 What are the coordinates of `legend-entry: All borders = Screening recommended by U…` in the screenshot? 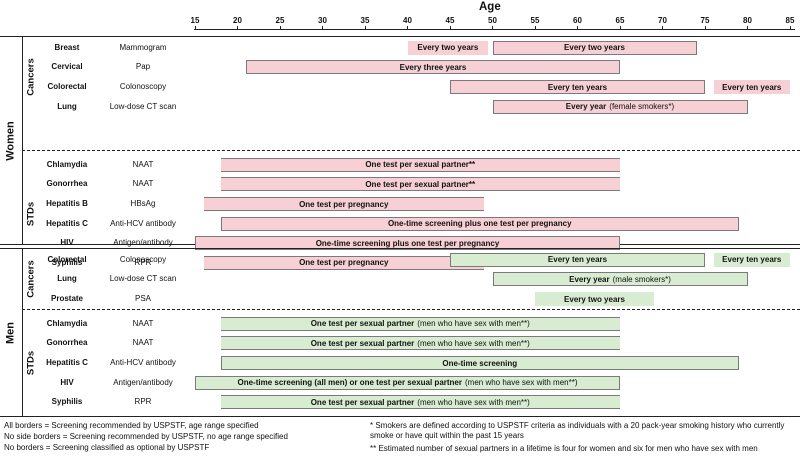 It's located at (131, 425).